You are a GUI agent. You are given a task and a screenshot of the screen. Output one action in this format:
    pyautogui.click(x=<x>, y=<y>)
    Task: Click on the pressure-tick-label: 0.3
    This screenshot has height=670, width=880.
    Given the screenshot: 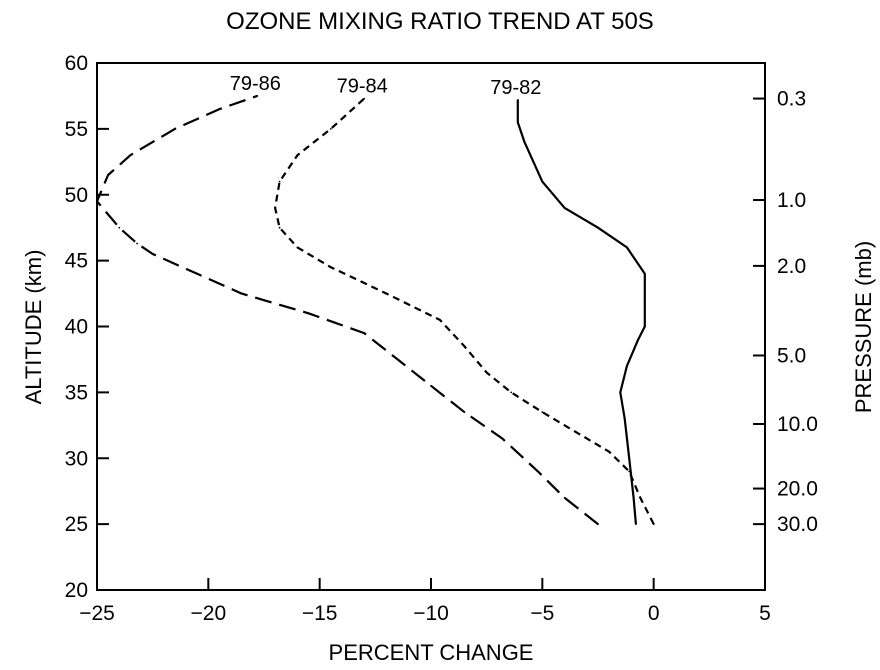 What is the action you would take?
    pyautogui.click(x=791, y=99)
    